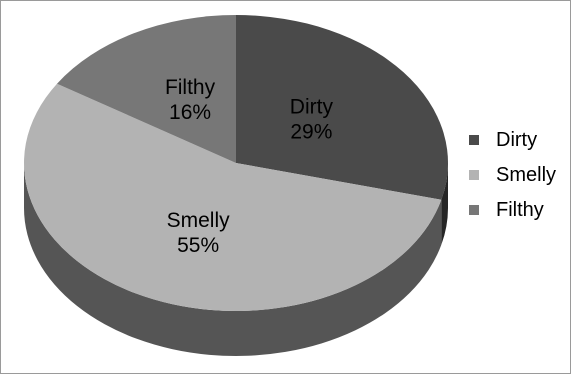  I want to click on slice-percent-smelly: 55%, so click(198, 245).